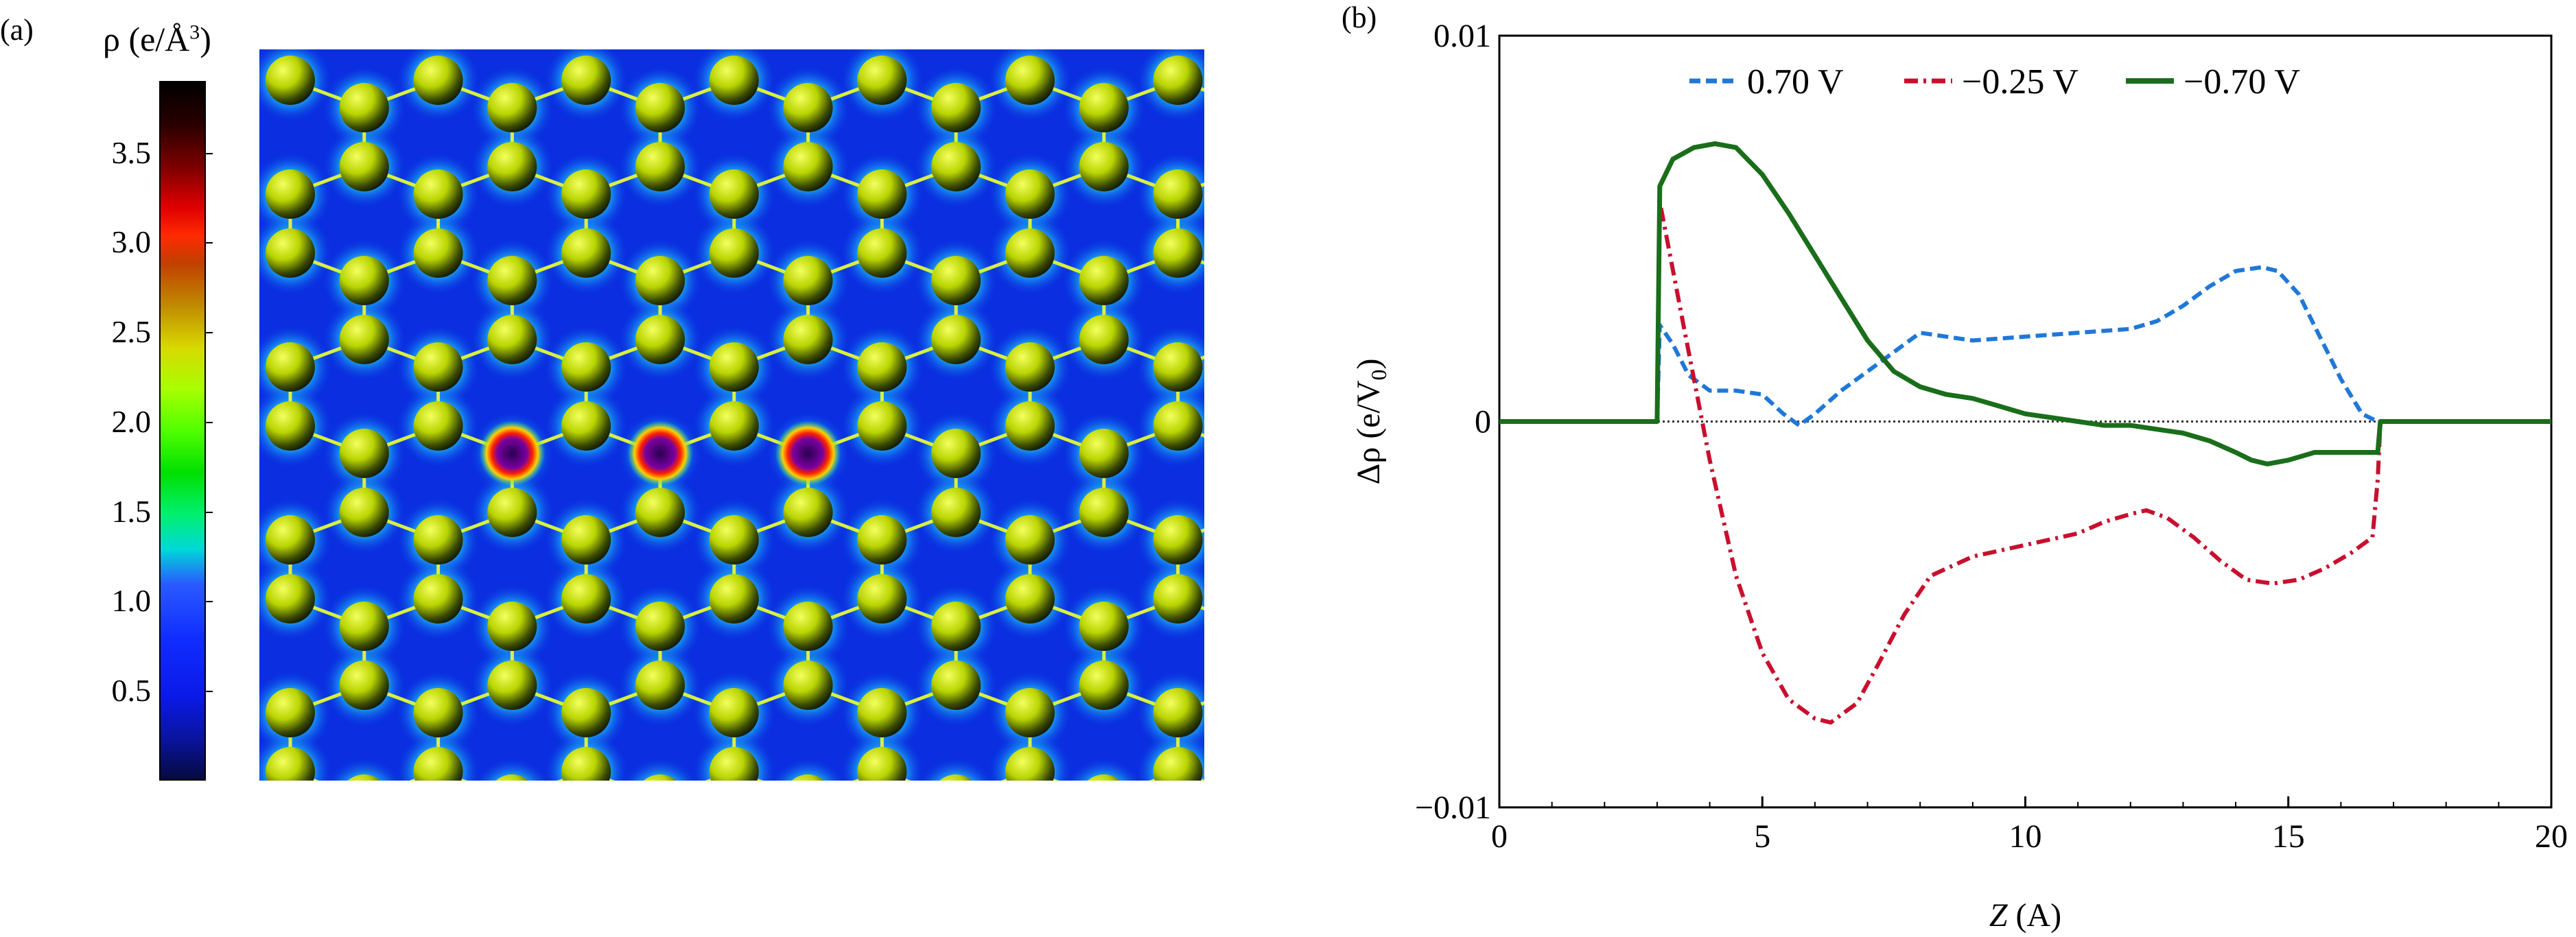  Describe the element at coordinates (2025, 836) in the screenshot. I see `x-tick-label: 10` at that location.